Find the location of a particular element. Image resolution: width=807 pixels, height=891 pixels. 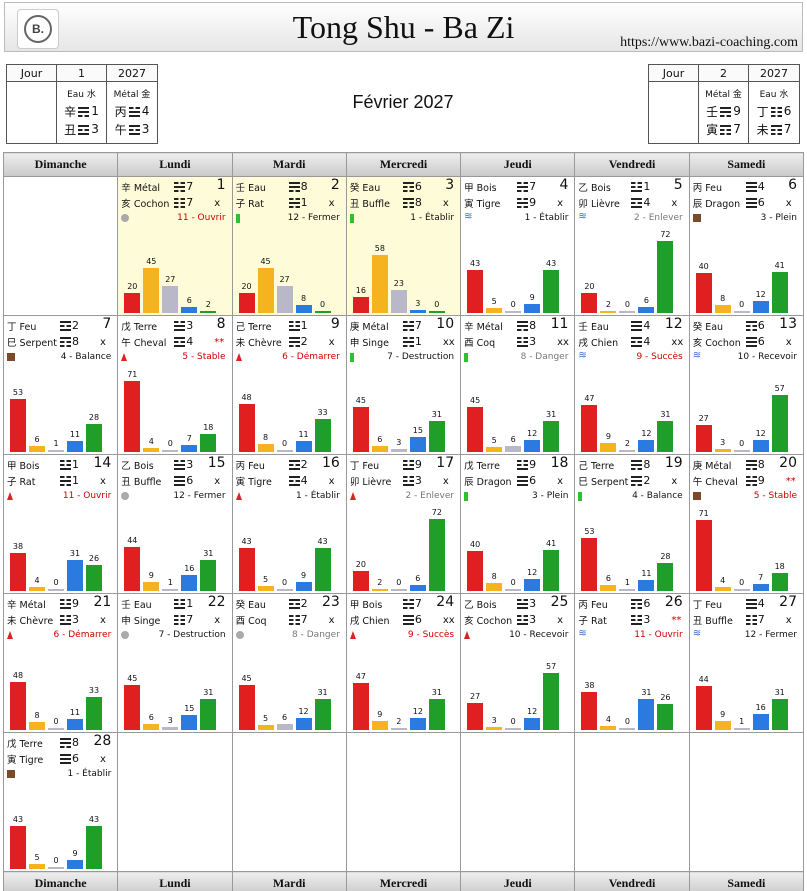

calendar-day: 丁 Feu 巳 Serpent 2 8 x 7 4 - Balance 53 6 1 11 28 is located at coordinates (60, 385).